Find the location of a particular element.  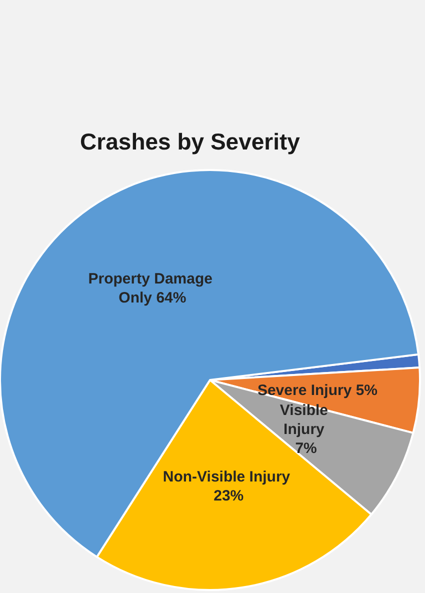

chart-title: Crashes by Severity is located at coordinates (190, 141).